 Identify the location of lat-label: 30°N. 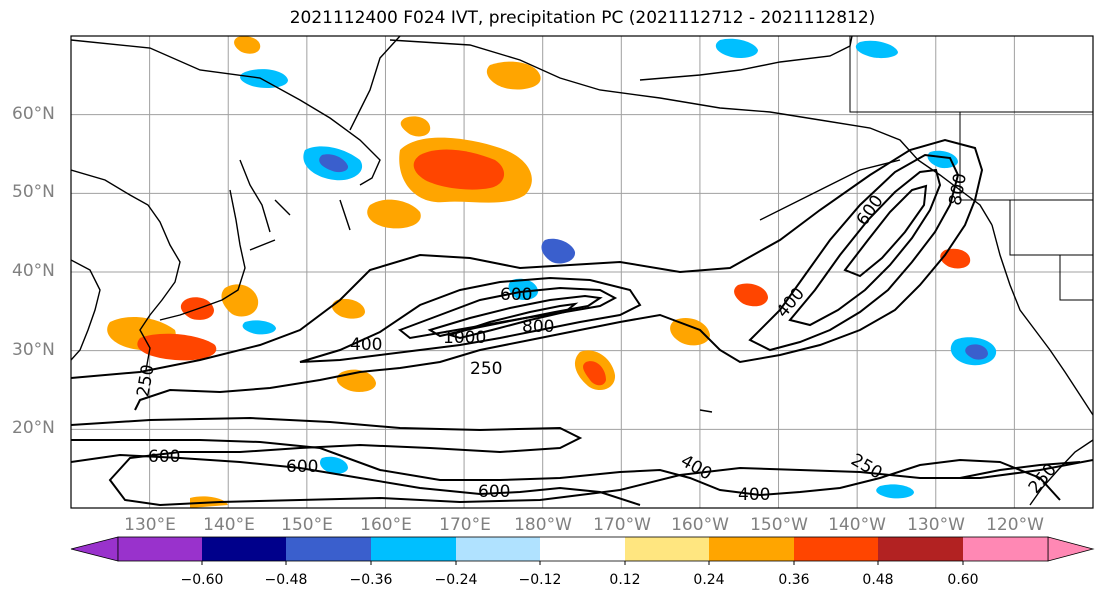
(33, 350).